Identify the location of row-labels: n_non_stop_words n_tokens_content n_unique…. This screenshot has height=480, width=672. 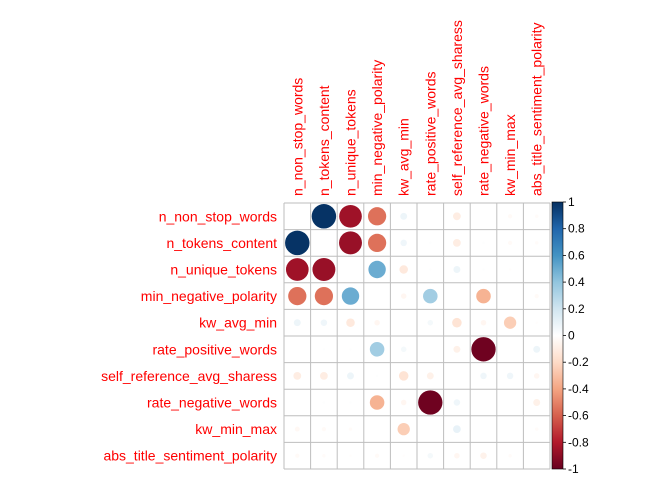
(189, 335).